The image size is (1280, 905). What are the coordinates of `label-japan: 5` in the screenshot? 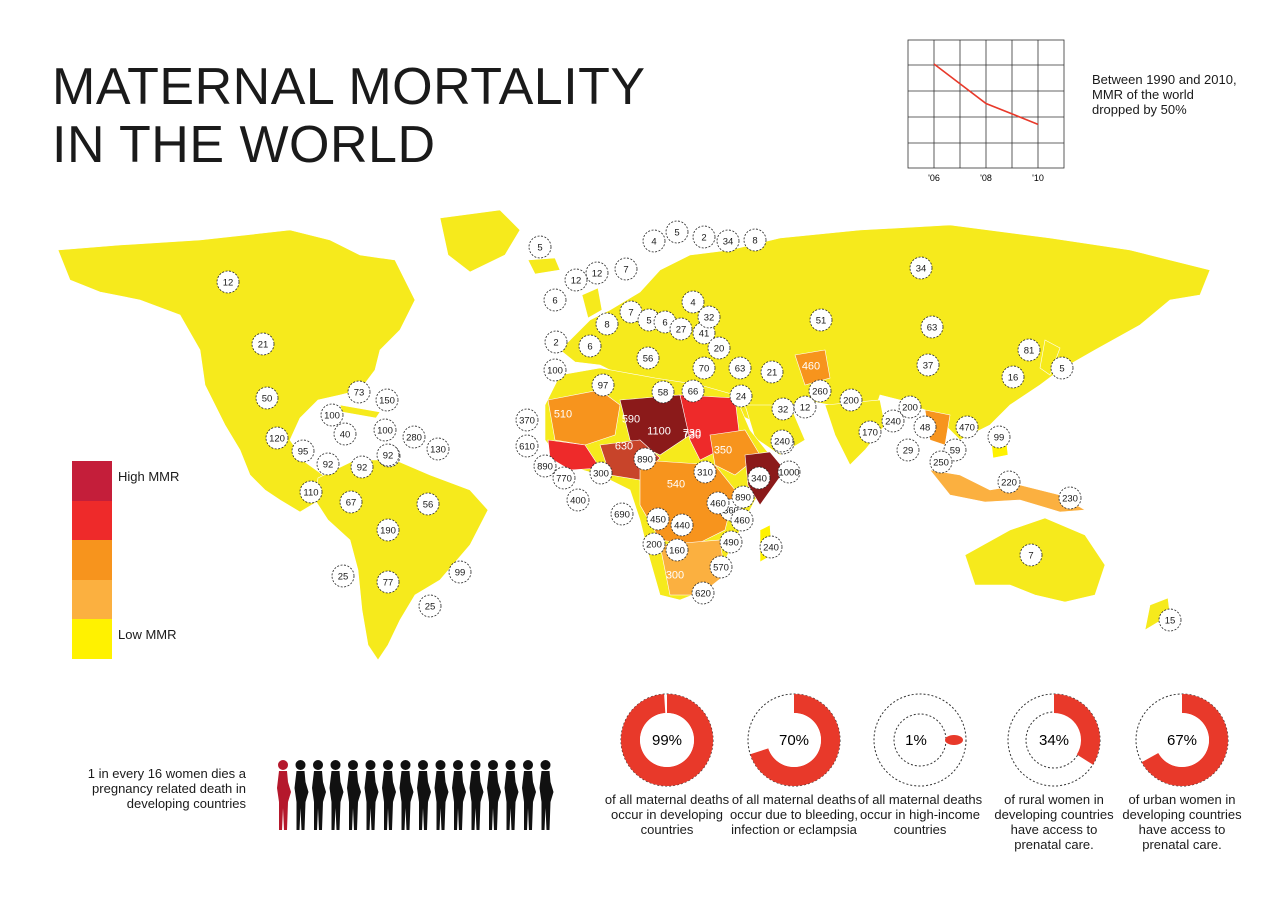 It's located at (1061, 369).